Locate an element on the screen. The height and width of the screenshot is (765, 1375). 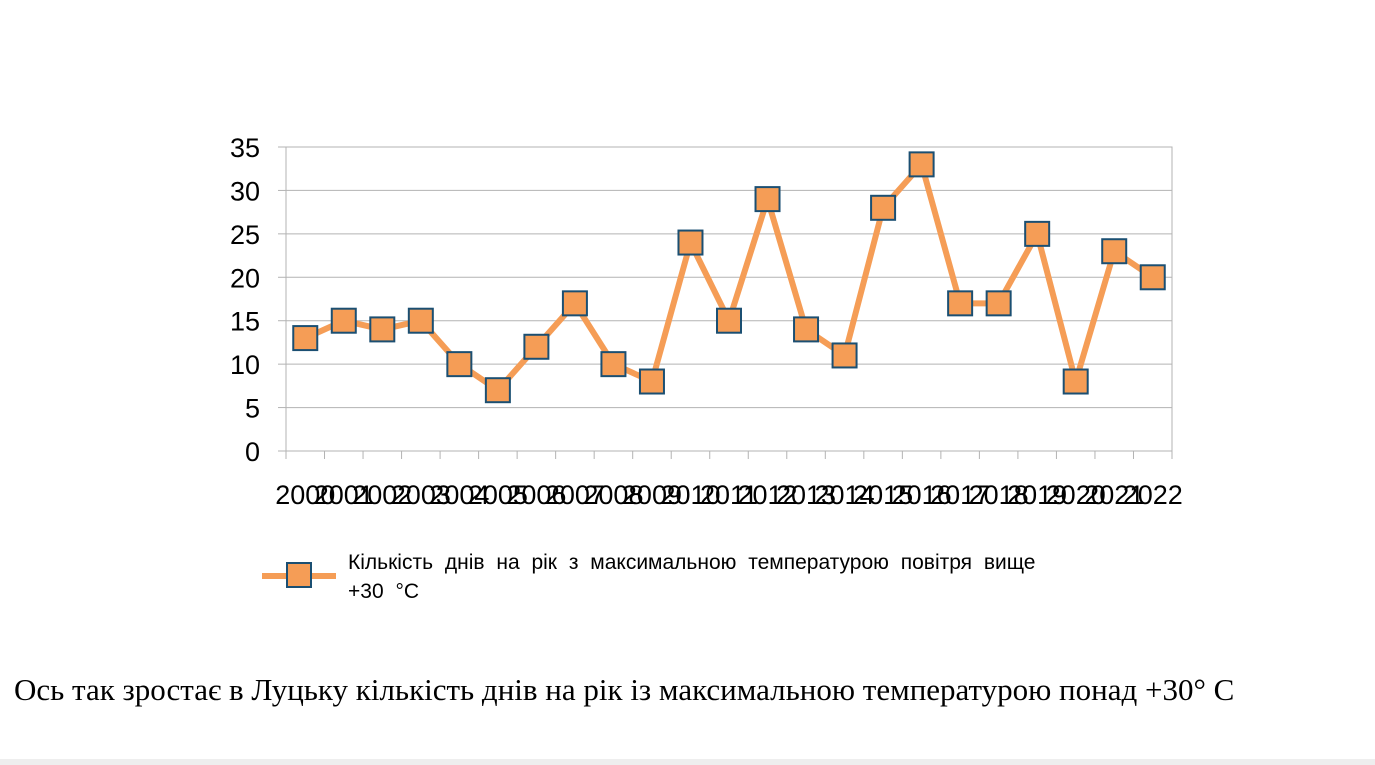
y-tick-label: 15 is located at coordinates (245, 322).